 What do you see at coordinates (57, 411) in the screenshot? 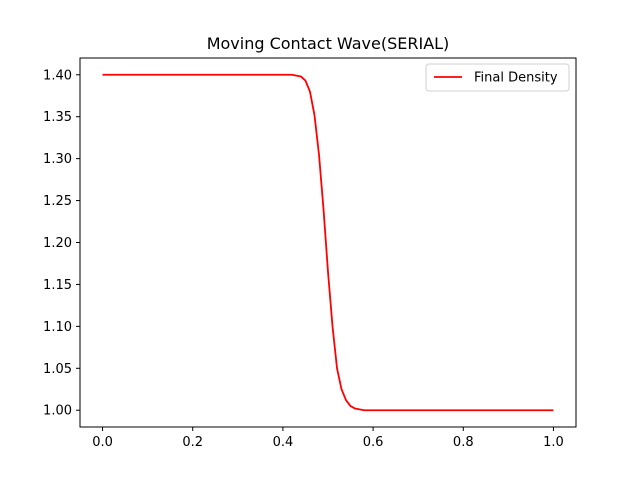
I see `y-tick-label: 1.00` at bounding box center [57, 411].